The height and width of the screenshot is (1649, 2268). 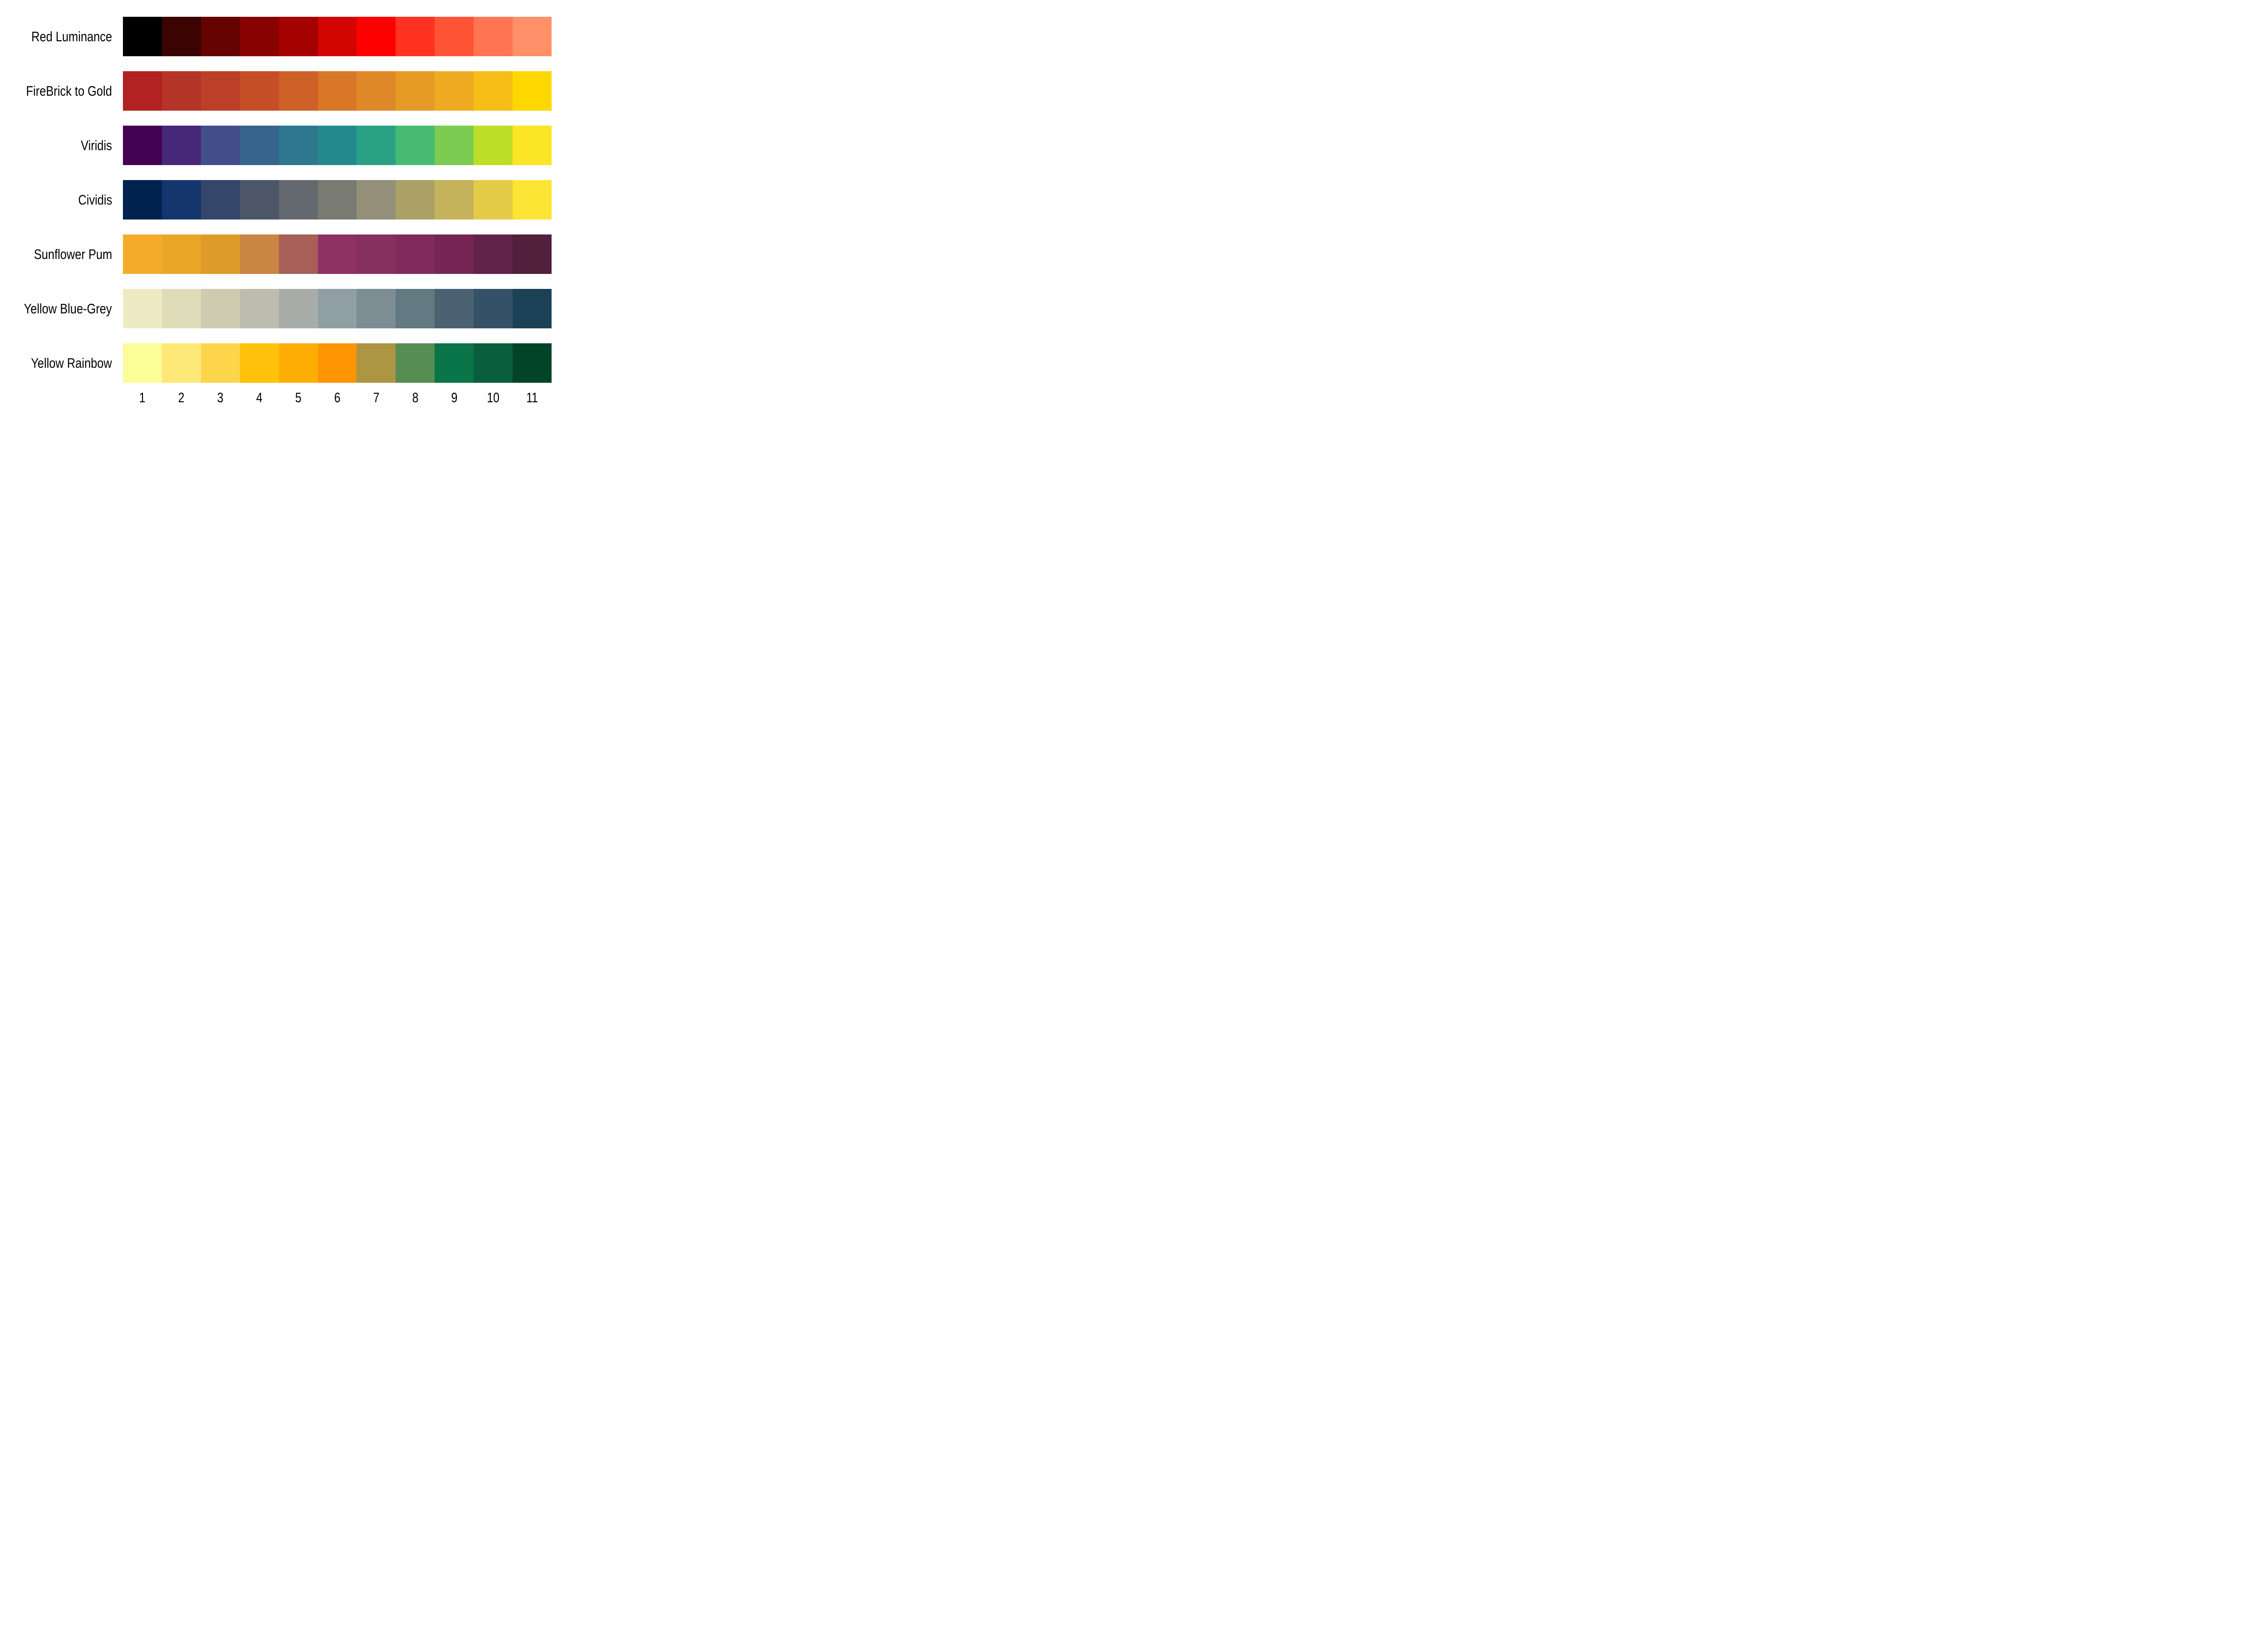 I want to click on x-axis-tick-text: 10, so click(x=493, y=397).